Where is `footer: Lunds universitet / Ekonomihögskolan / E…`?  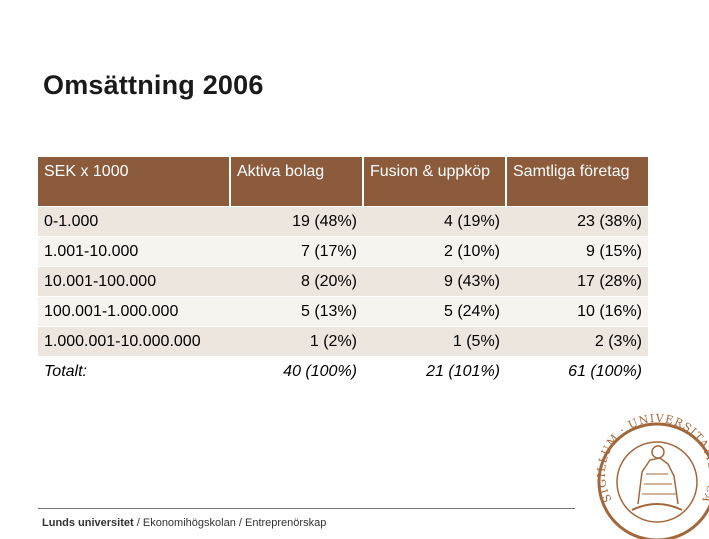 footer: Lunds universitet / Ekonomihögskolan / E… is located at coordinates (184, 523).